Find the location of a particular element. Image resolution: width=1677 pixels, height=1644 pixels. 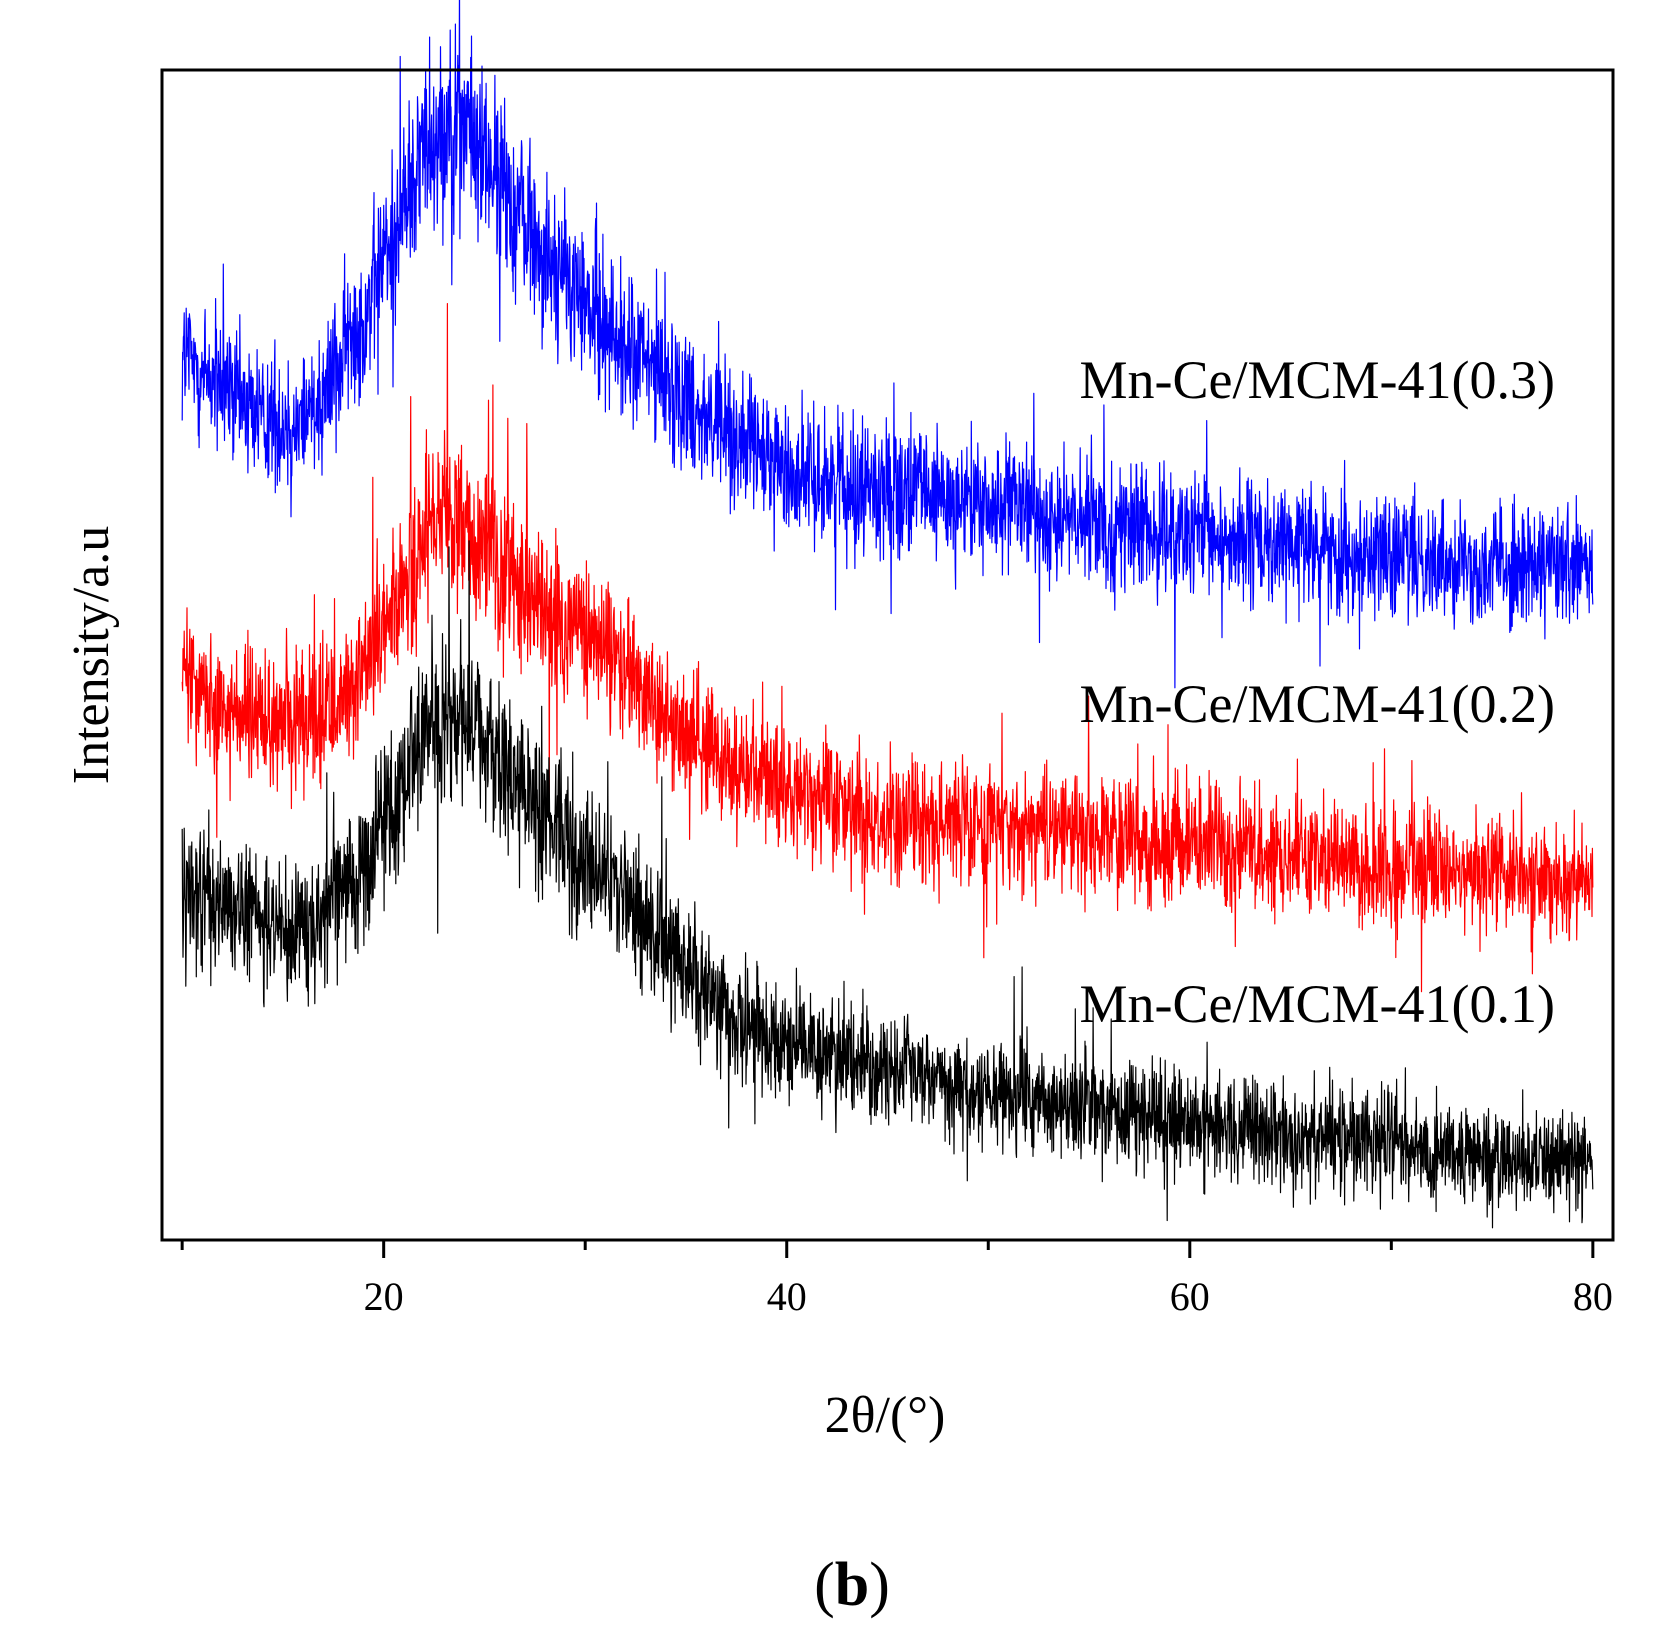

x-axis-title: 2θ/(°) is located at coordinates (885, 1415).